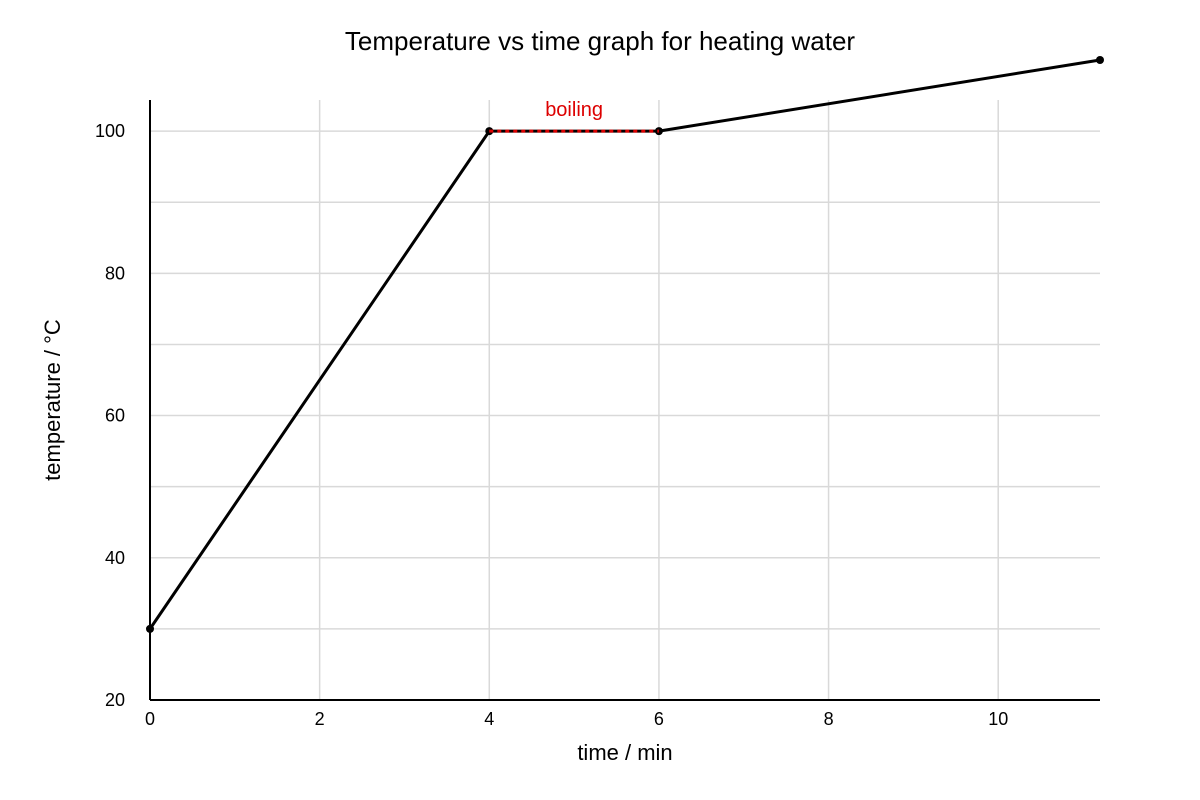  I want to click on x-tick-label: 6, so click(659, 719).